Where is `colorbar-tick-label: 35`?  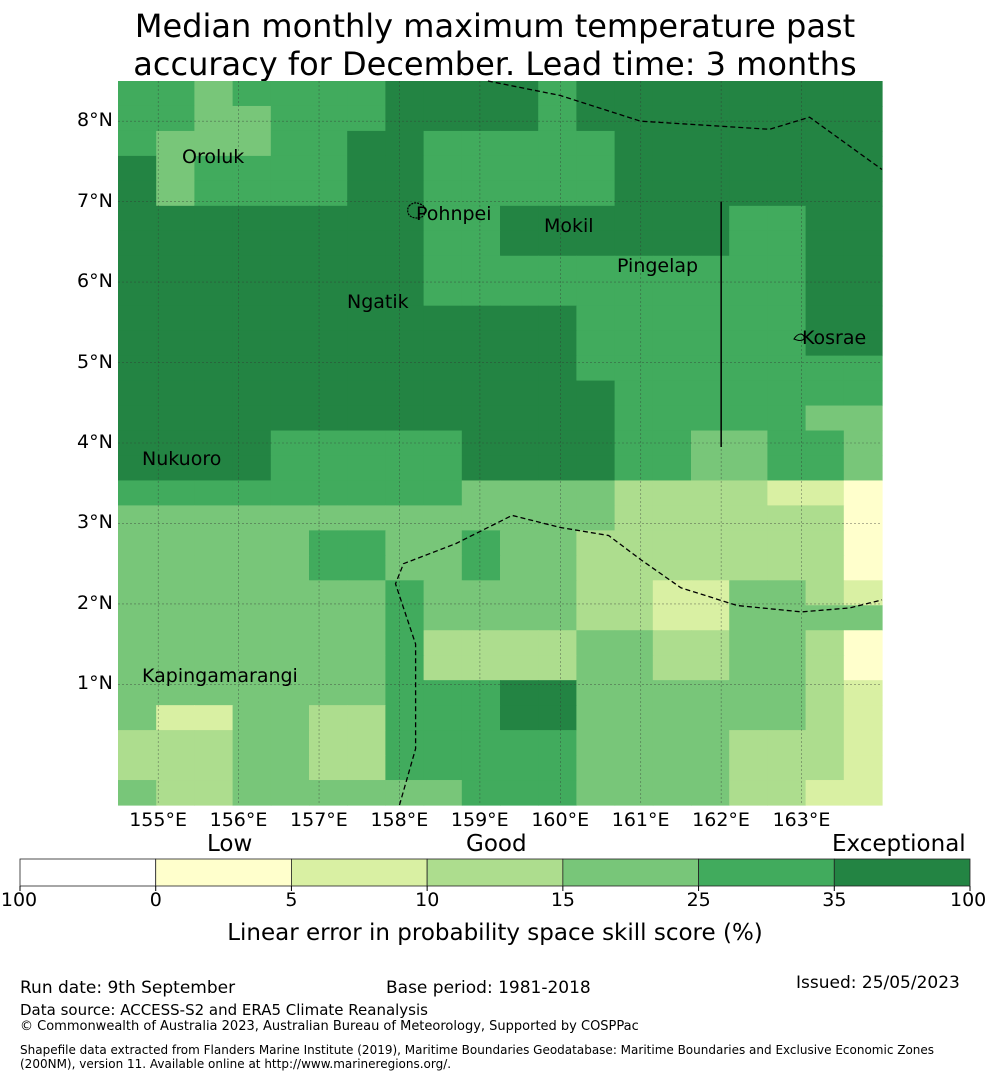
colorbar-tick-label: 35 is located at coordinates (834, 900).